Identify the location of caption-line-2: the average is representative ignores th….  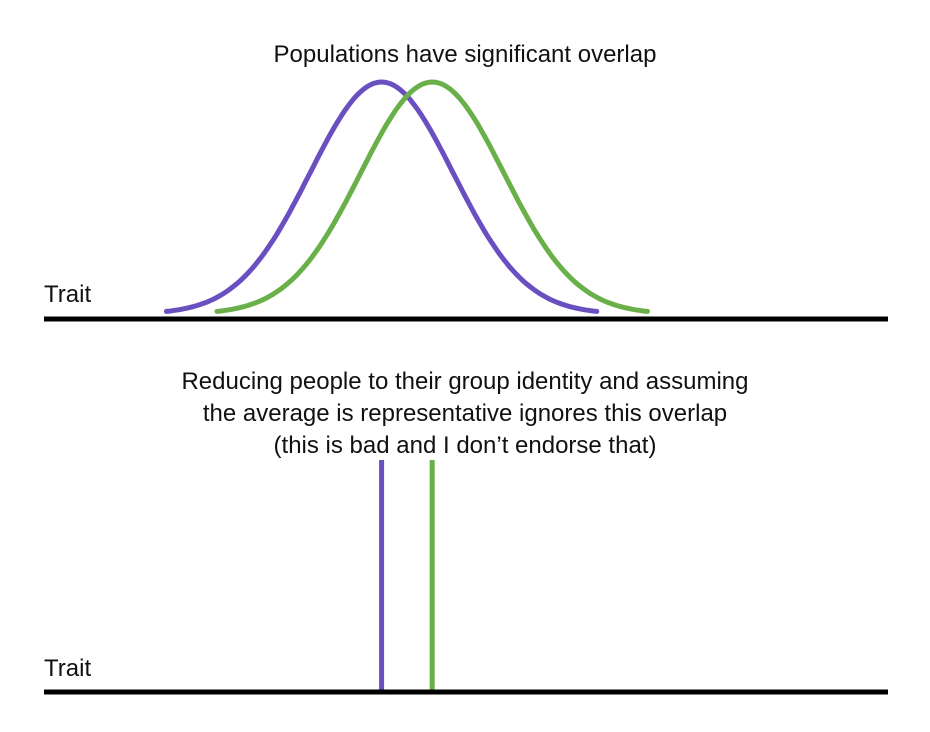
(465, 413).